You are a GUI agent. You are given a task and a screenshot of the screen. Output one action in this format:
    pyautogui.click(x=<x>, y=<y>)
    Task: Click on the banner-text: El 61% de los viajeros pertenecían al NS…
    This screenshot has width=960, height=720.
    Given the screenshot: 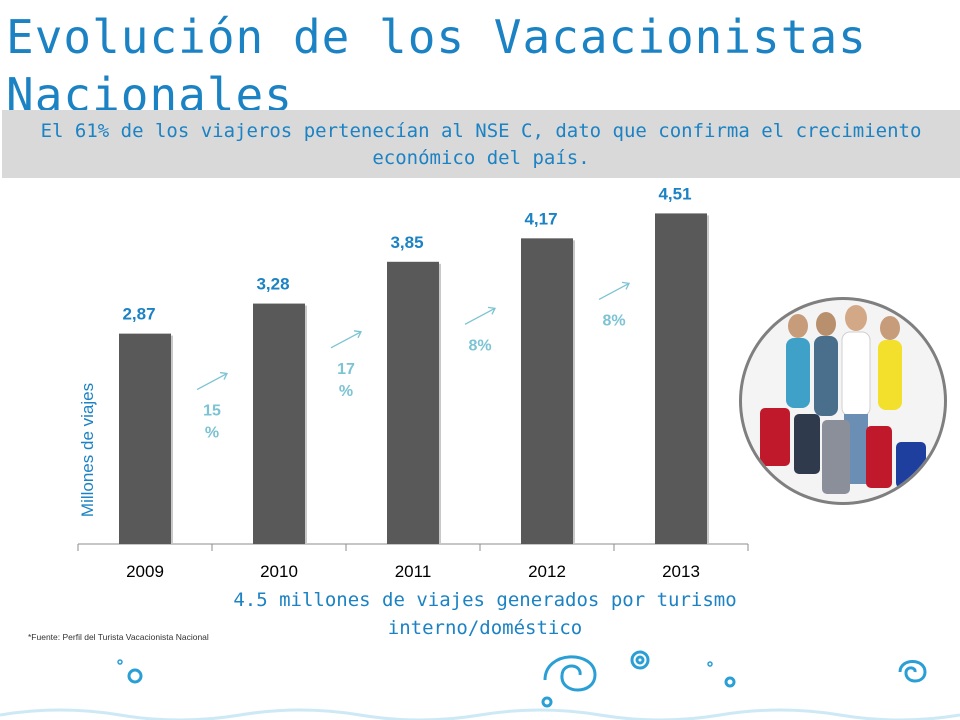 What is the action you would take?
    pyautogui.click(x=481, y=144)
    